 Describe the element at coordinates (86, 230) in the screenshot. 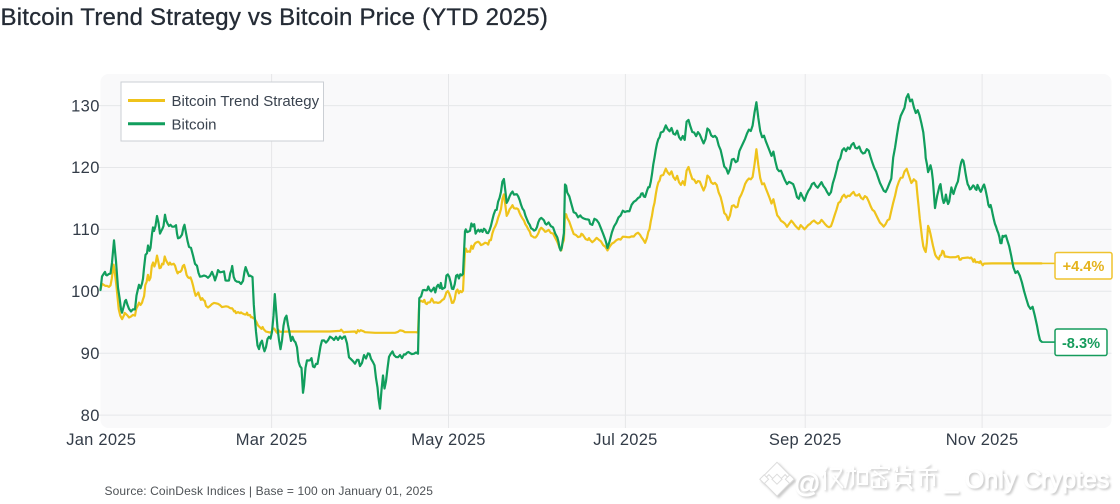

I see `svg-text: 110` at that location.